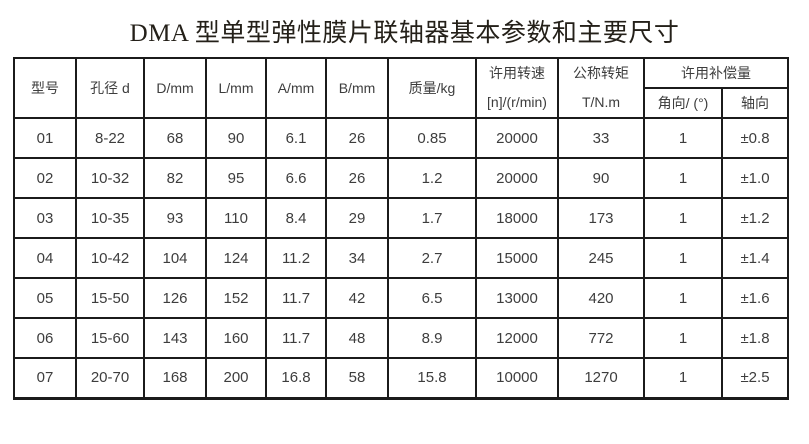  What do you see at coordinates (755, 338) in the screenshot?
I see `table-cell: ±1.8` at bounding box center [755, 338].